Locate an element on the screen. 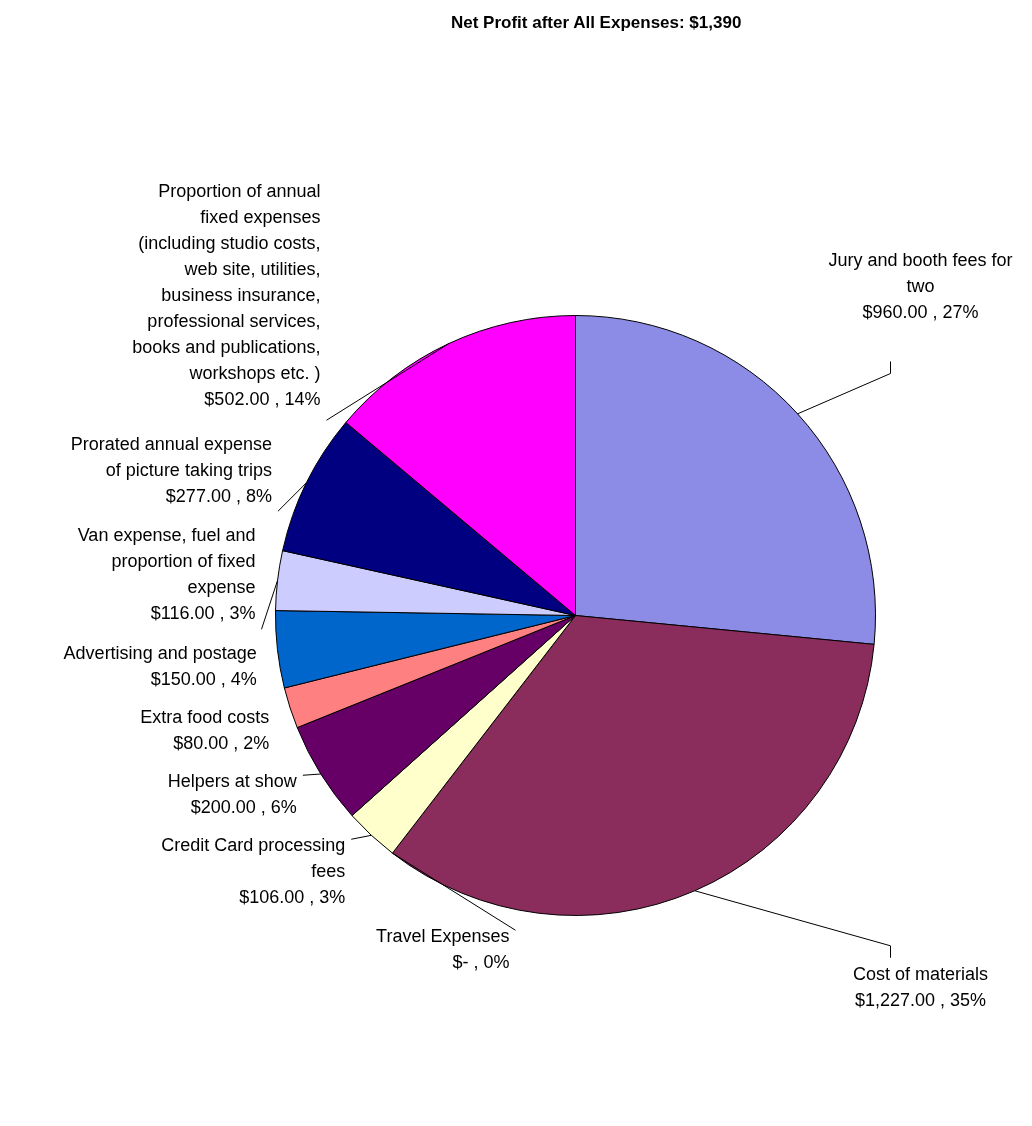 The height and width of the screenshot is (1126, 1032). slice-label: Prorated annual expense of picture taking trips is located at coordinates (171, 457).